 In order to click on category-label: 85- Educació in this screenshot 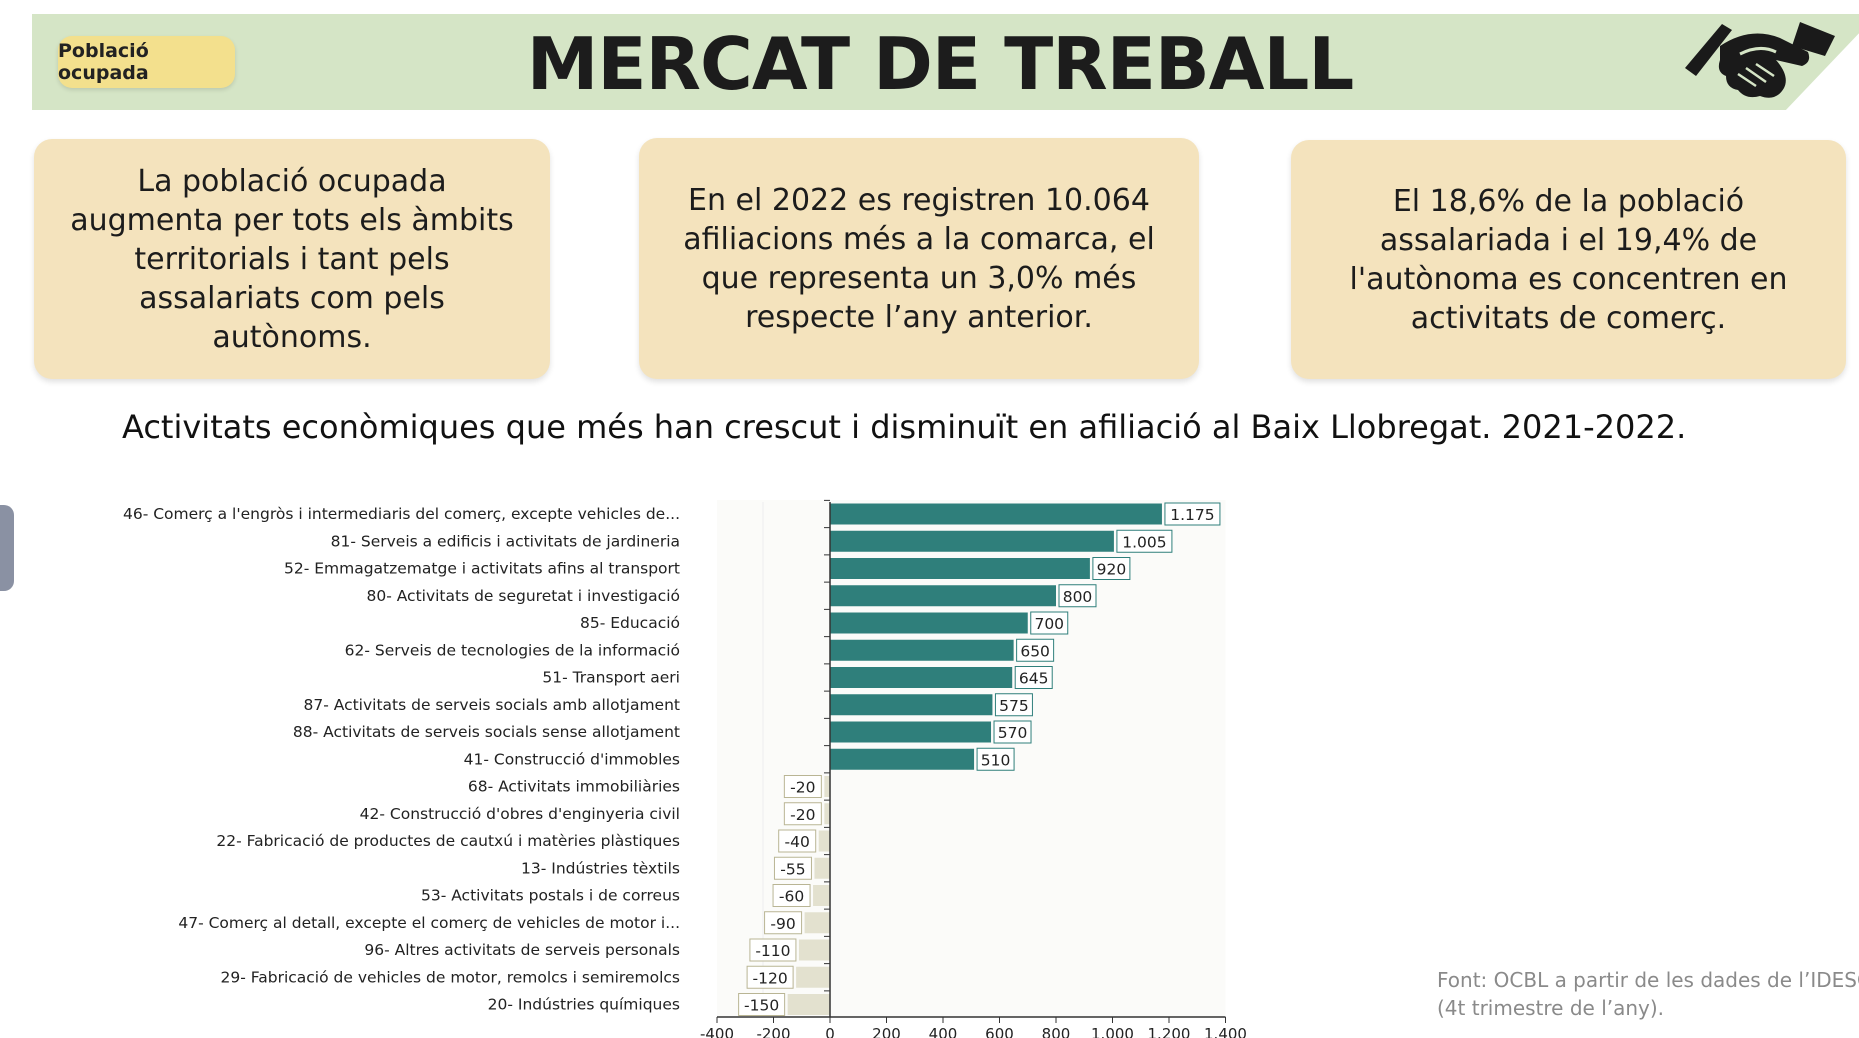, I will do `click(630, 623)`.